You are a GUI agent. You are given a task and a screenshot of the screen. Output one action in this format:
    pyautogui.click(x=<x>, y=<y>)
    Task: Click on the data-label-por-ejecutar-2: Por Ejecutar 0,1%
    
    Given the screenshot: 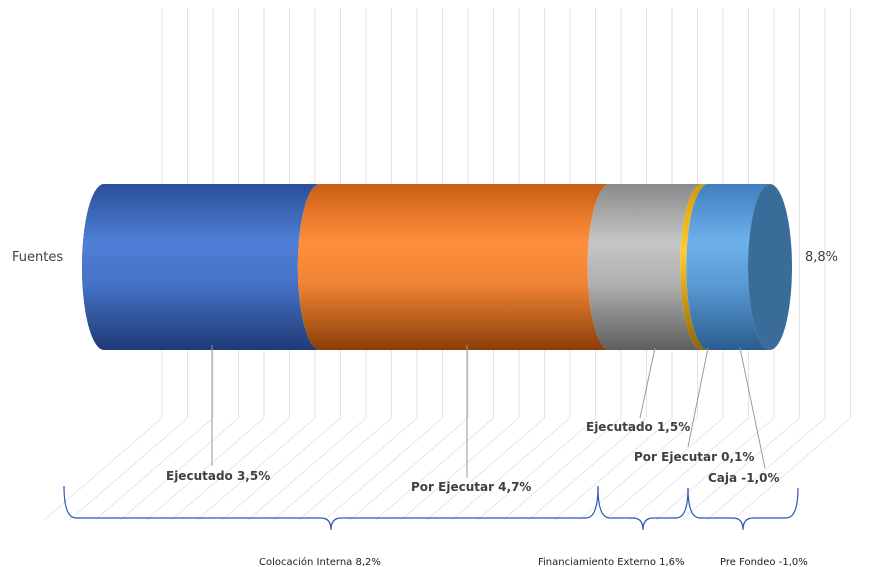 What is the action you would take?
    pyautogui.click(x=694, y=457)
    